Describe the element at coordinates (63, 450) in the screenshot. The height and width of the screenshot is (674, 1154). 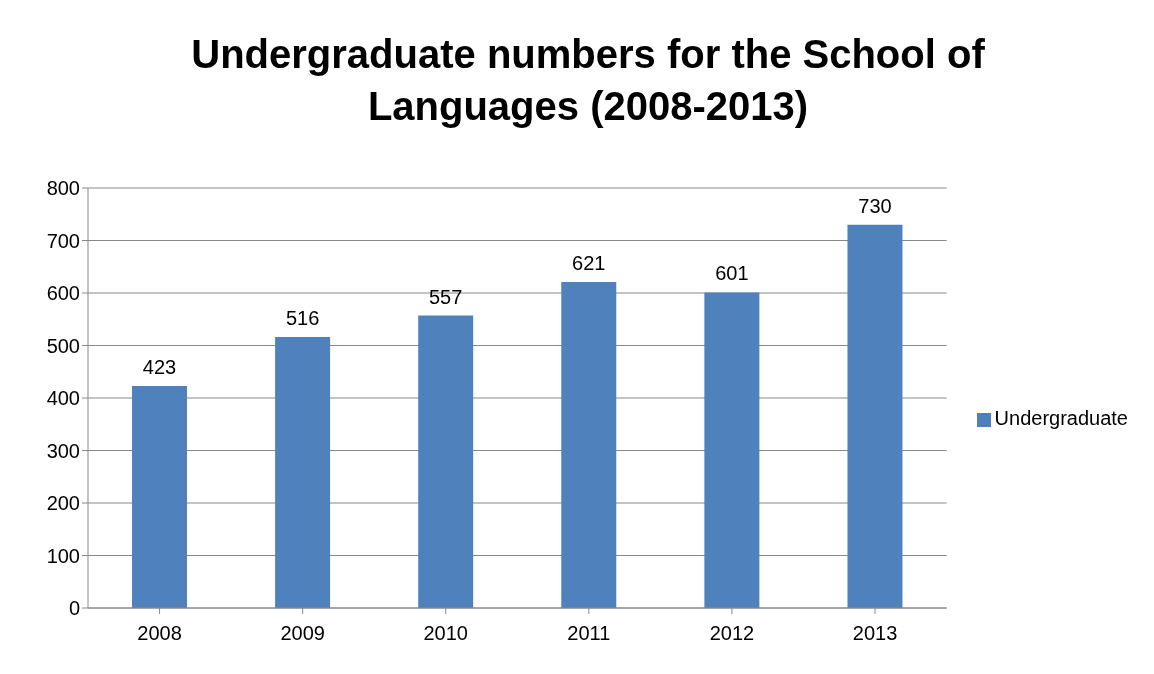
I see `y-tick-label: 300` at that location.